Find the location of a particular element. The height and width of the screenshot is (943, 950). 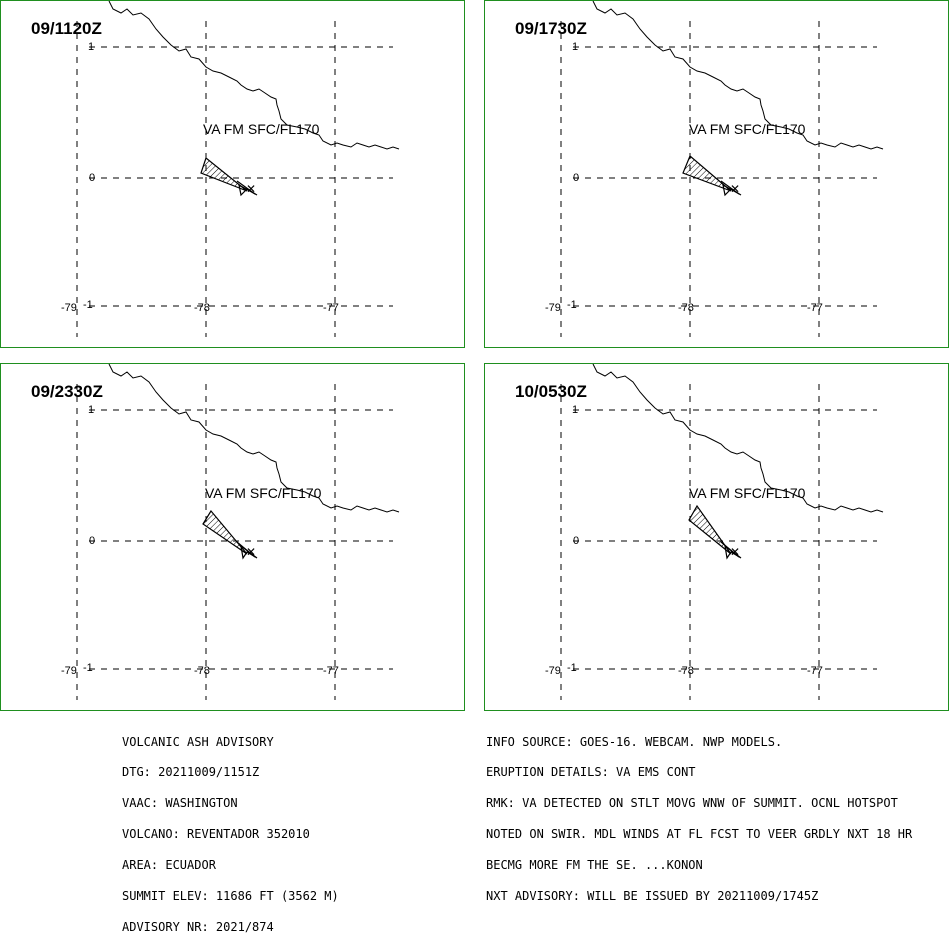

advisory-line: ERUPTION DETAILS: VA EMS CONT is located at coordinates (591, 772).